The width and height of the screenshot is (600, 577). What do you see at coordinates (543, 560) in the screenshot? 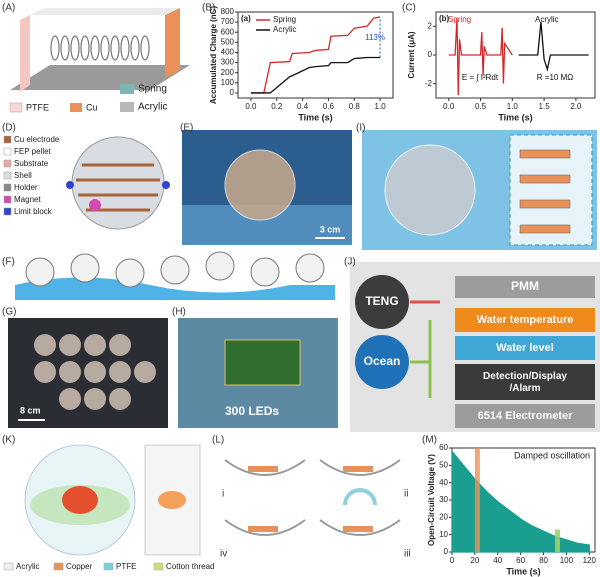
I see `x-tick-label: 80` at bounding box center [543, 560].